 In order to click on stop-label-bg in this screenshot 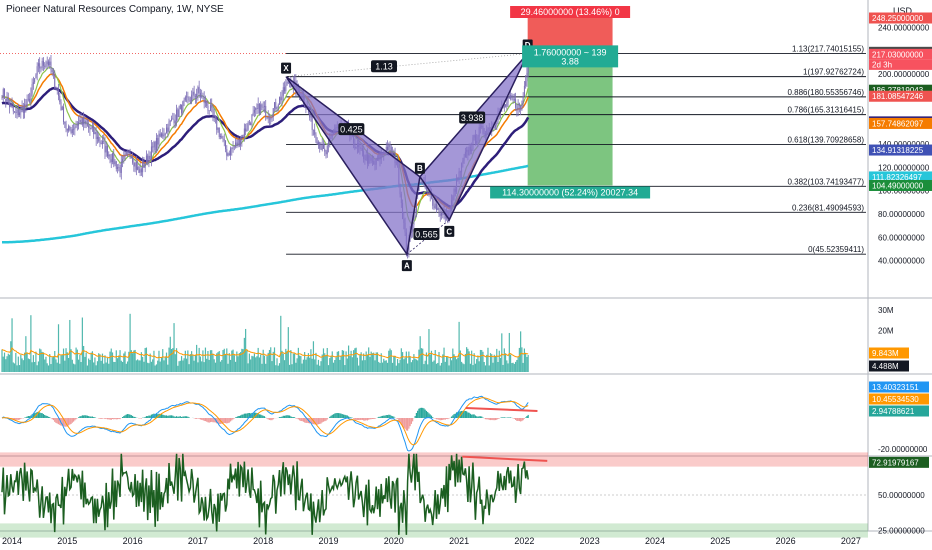, I will do `click(570, 12)`.